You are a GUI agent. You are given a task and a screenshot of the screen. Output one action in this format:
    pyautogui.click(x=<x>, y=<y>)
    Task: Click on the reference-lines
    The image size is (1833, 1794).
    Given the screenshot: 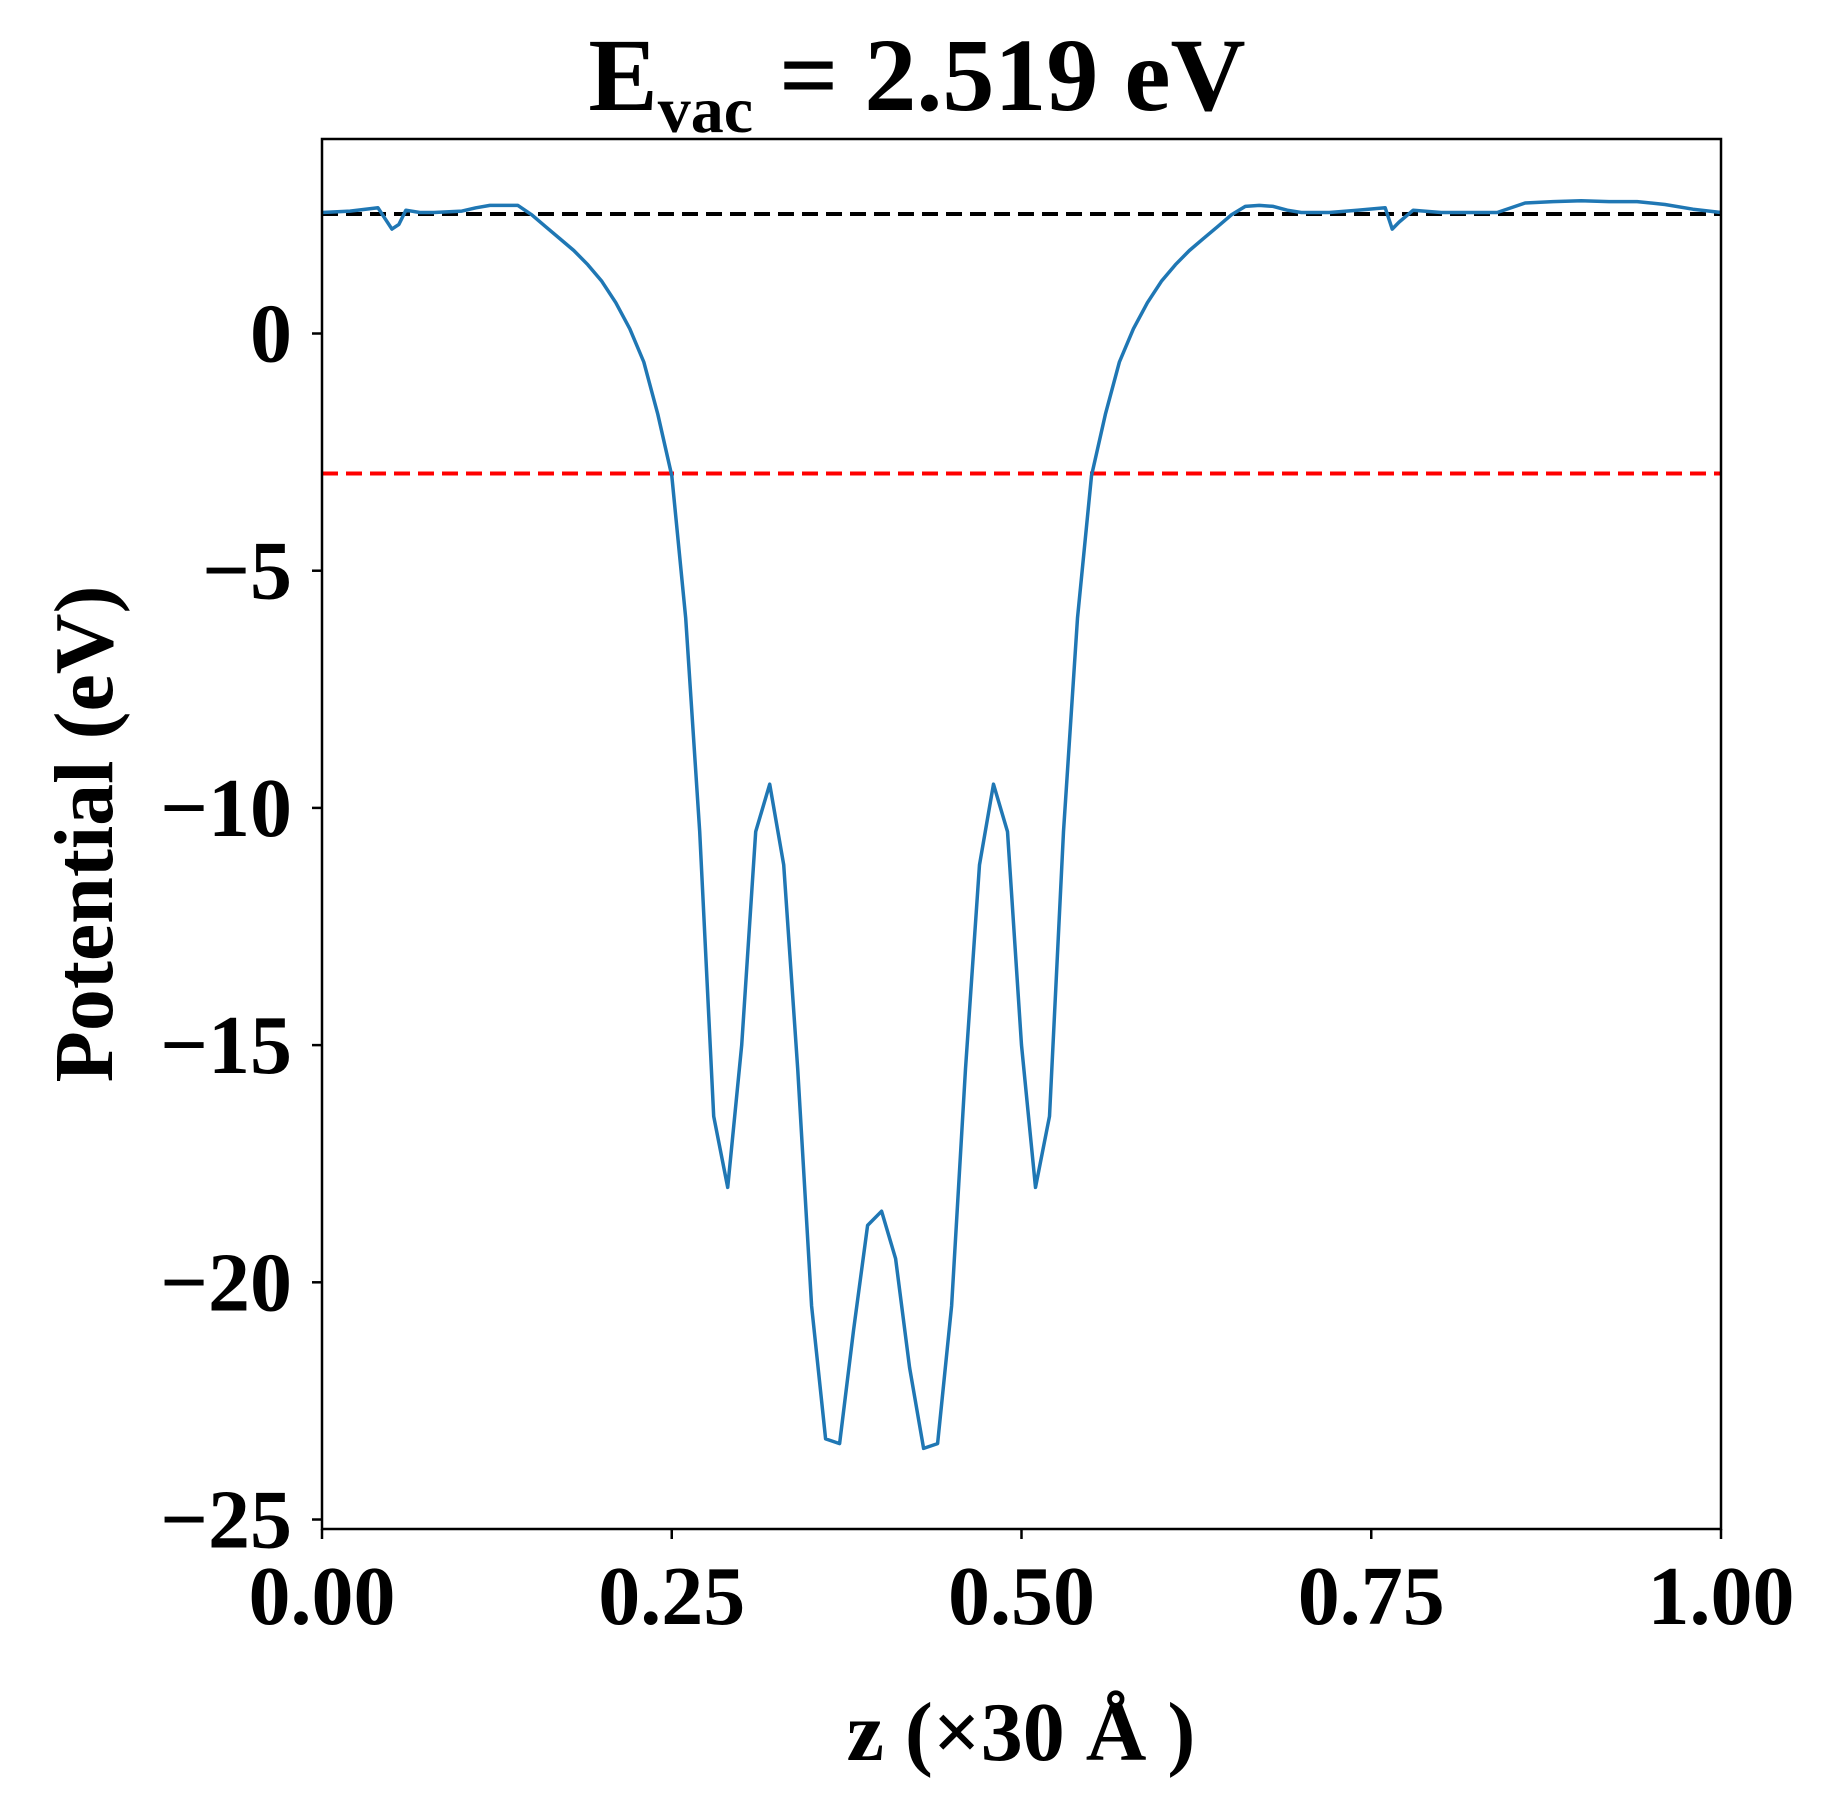 What is the action you would take?
    pyautogui.click(x=1021, y=344)
    